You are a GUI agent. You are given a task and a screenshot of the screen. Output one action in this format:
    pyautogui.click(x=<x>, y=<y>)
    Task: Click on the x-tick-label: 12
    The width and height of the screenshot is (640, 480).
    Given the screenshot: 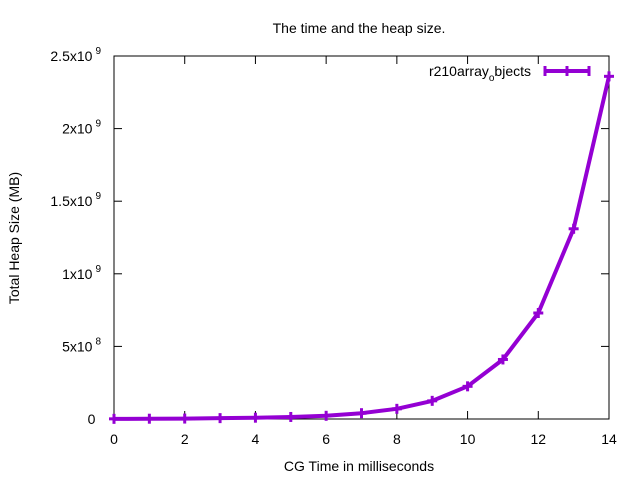 What is the action you would take?
    pyautogui.click(x=538, y=439)
    